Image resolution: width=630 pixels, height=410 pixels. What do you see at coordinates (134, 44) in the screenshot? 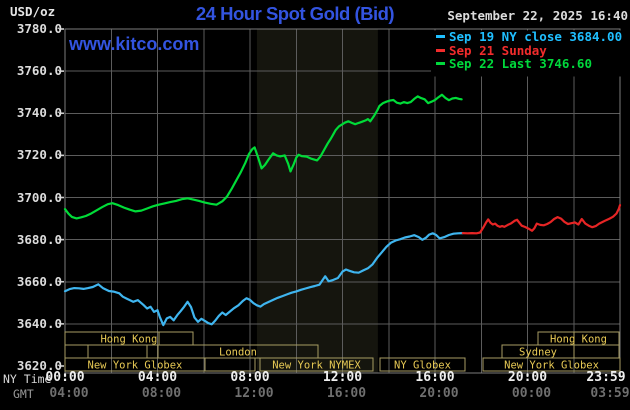
I see `kitco-watermark-link: www.kitco.com` at bounding box center [134, 44].